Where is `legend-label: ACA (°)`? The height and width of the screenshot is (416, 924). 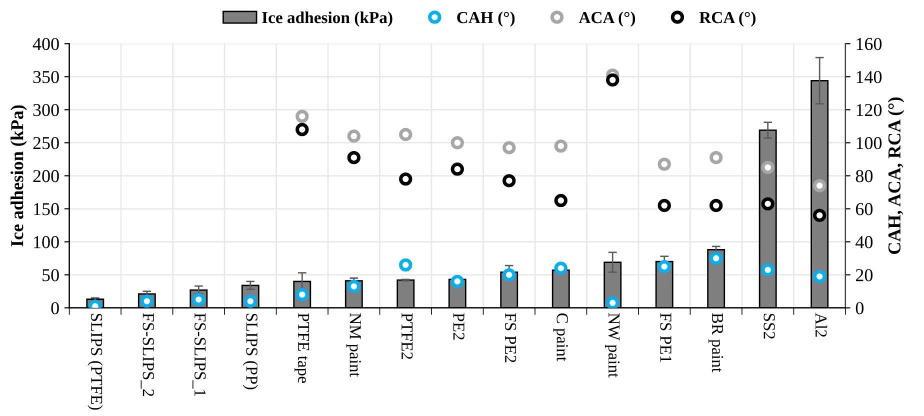 legend-label: ACA (°) is located at coordinates (607, 19).